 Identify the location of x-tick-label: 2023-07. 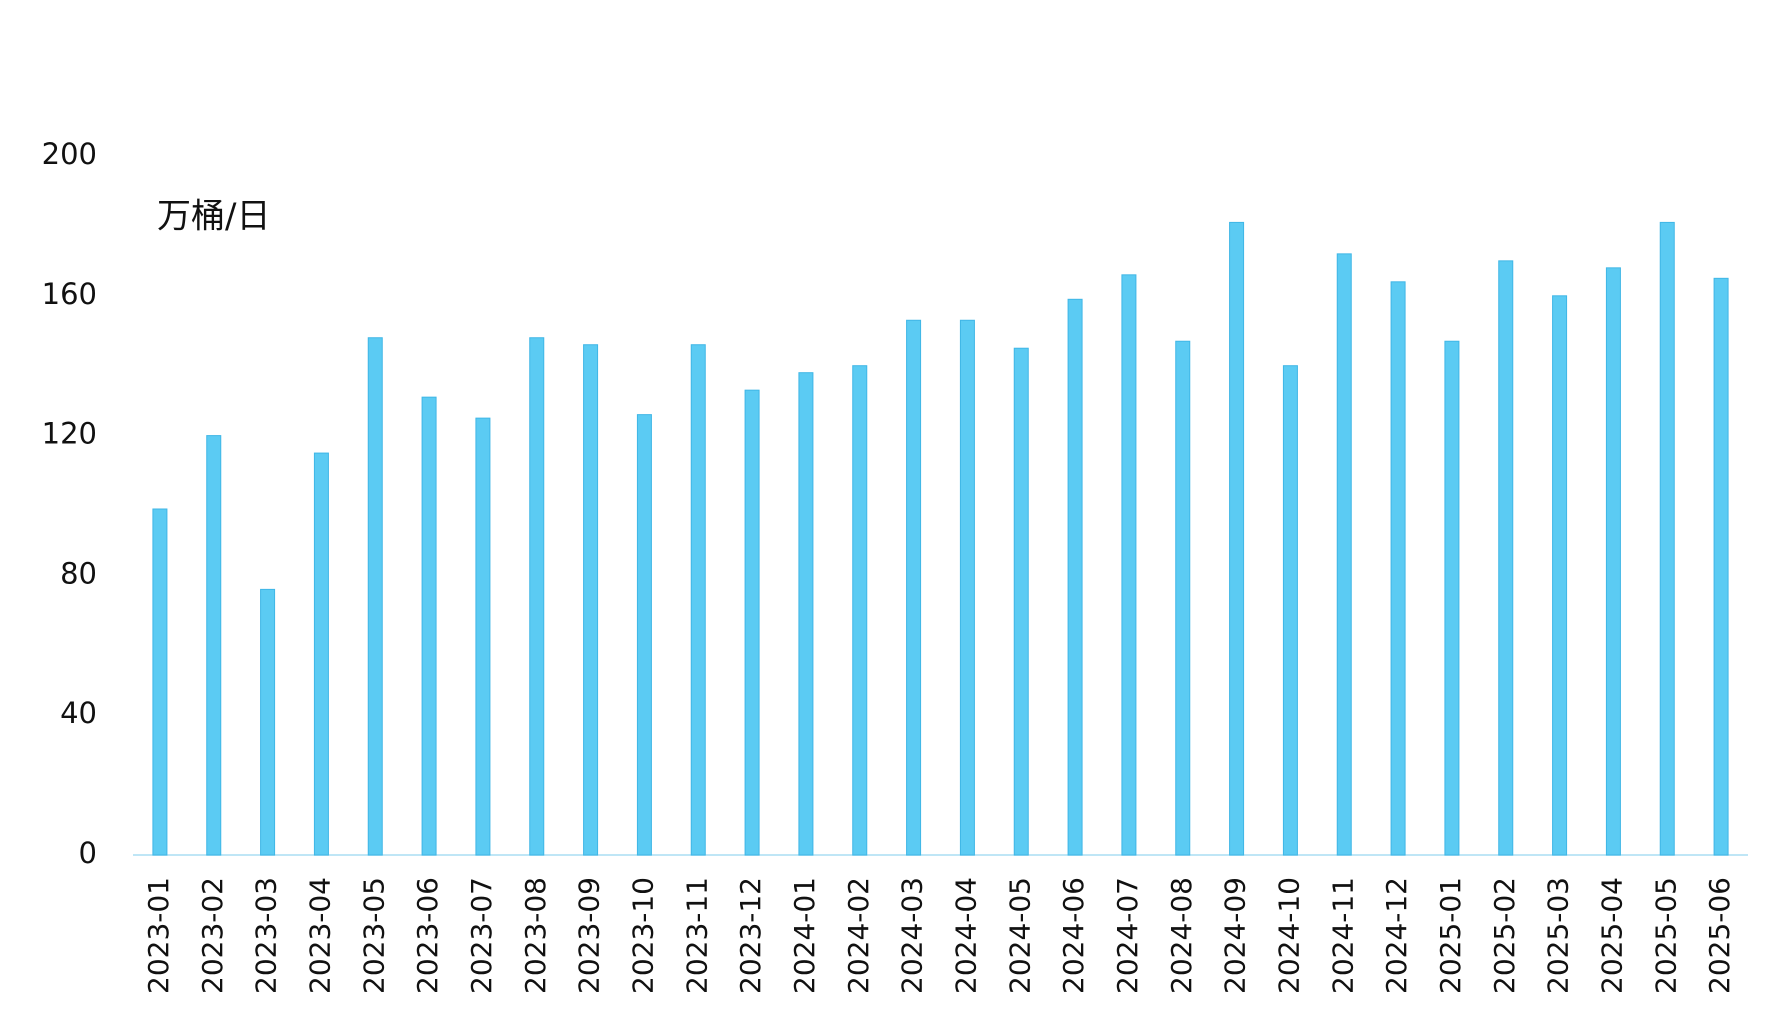
(481, 935).